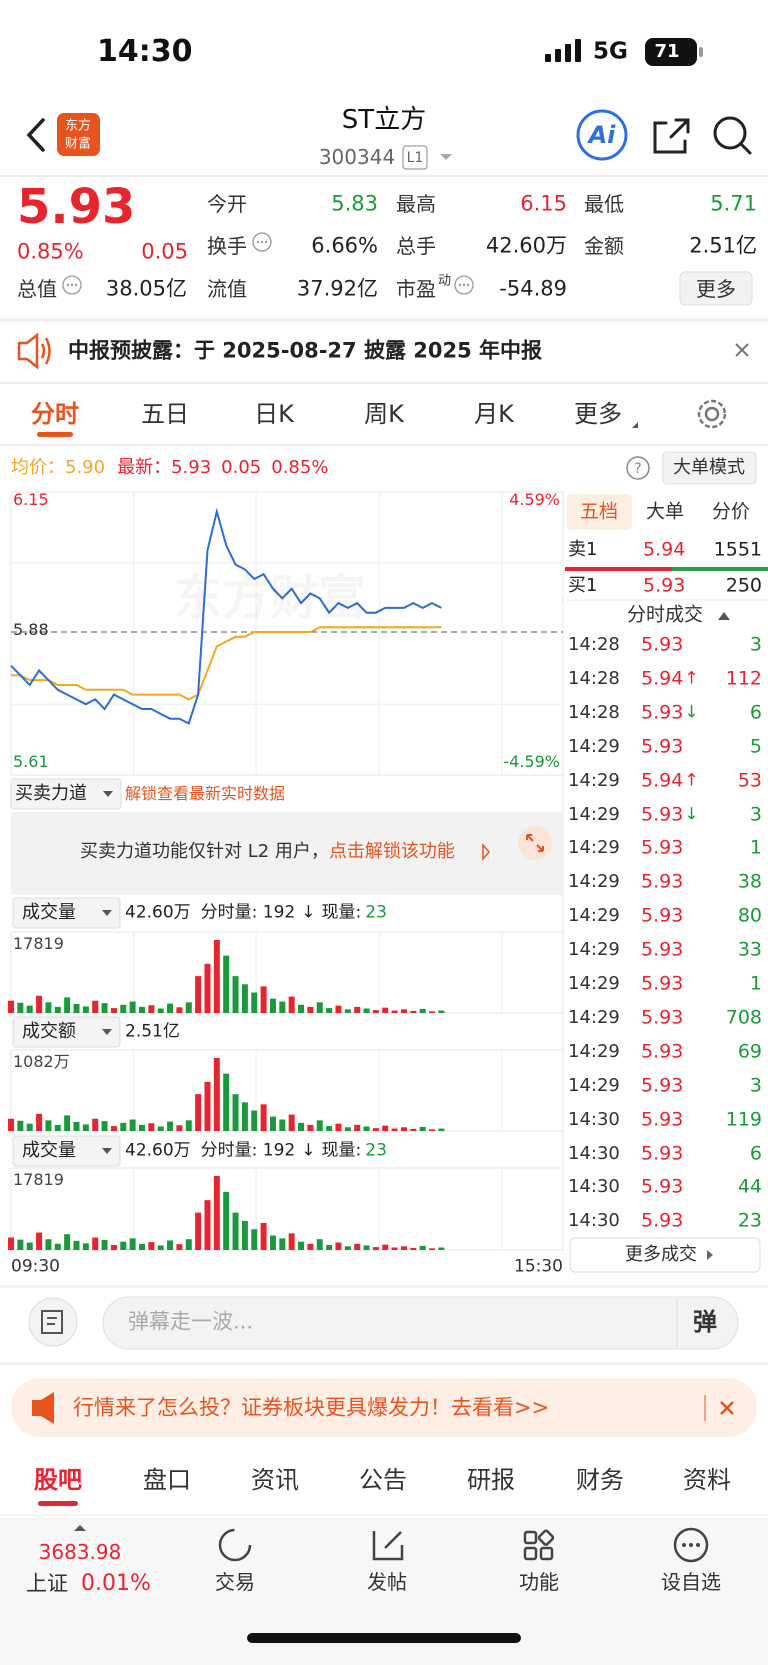  Describe the element at coordinates (274, 414) in the screenshot. I see `chart-tab: 日K` at that location.